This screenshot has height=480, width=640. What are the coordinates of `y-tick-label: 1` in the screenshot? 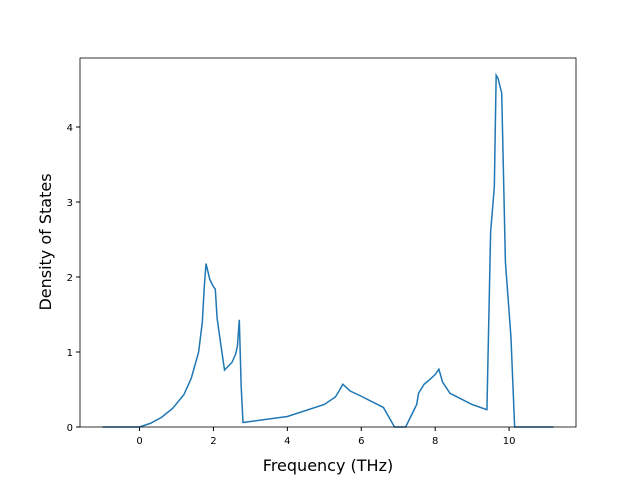 It's located at (70, 353).